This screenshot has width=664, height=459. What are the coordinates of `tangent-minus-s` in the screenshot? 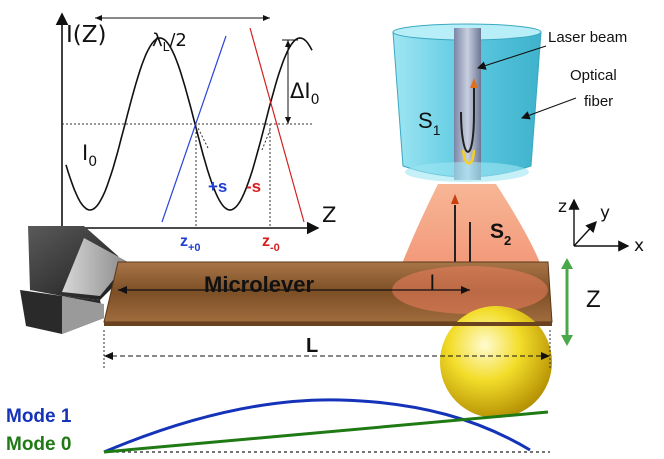 It's located at (277, 125).